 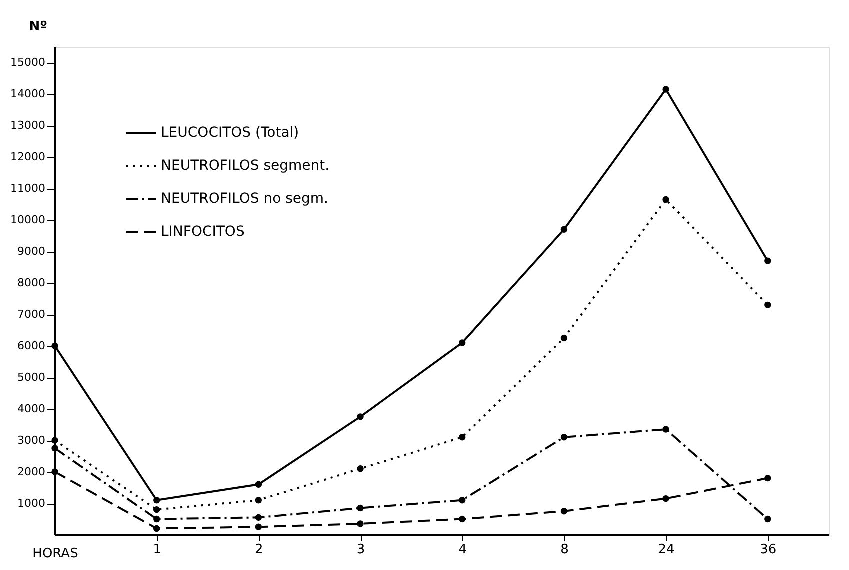 What do you see at coordinates (28, 94) in the screenshot?
I see `y-tick-label: 14000` at bounding box center [28, 94].